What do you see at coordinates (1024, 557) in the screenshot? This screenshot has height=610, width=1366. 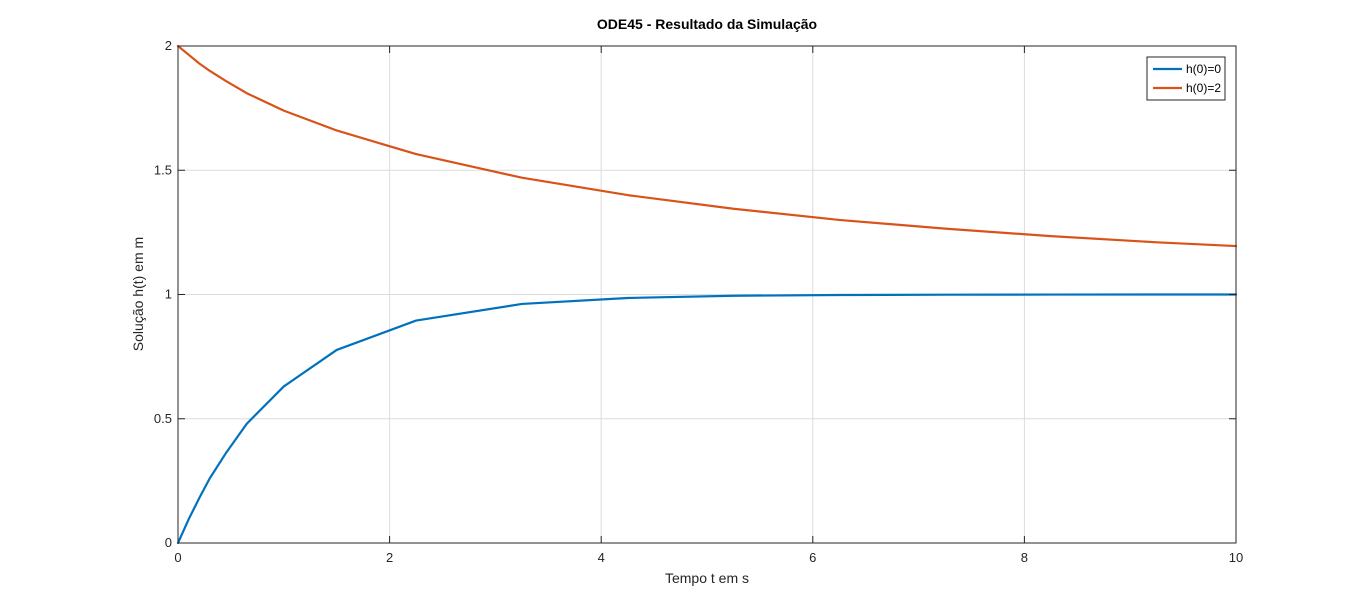 I see `x-tick-label: 8` at bounding box center [1024, 557].